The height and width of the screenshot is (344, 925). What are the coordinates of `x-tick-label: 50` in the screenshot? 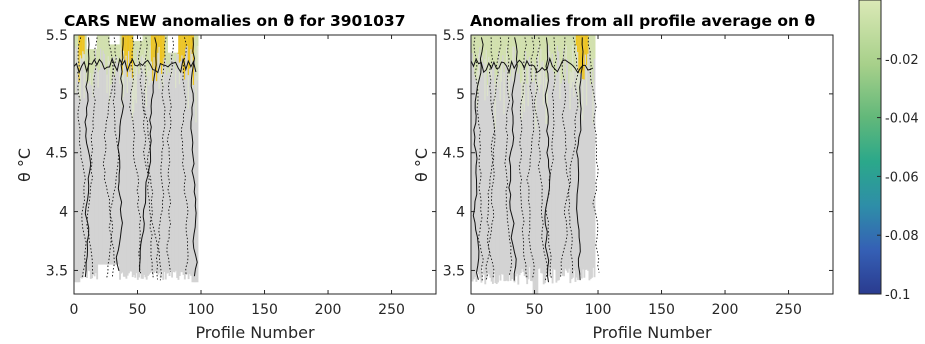 It's located at (535, 310).